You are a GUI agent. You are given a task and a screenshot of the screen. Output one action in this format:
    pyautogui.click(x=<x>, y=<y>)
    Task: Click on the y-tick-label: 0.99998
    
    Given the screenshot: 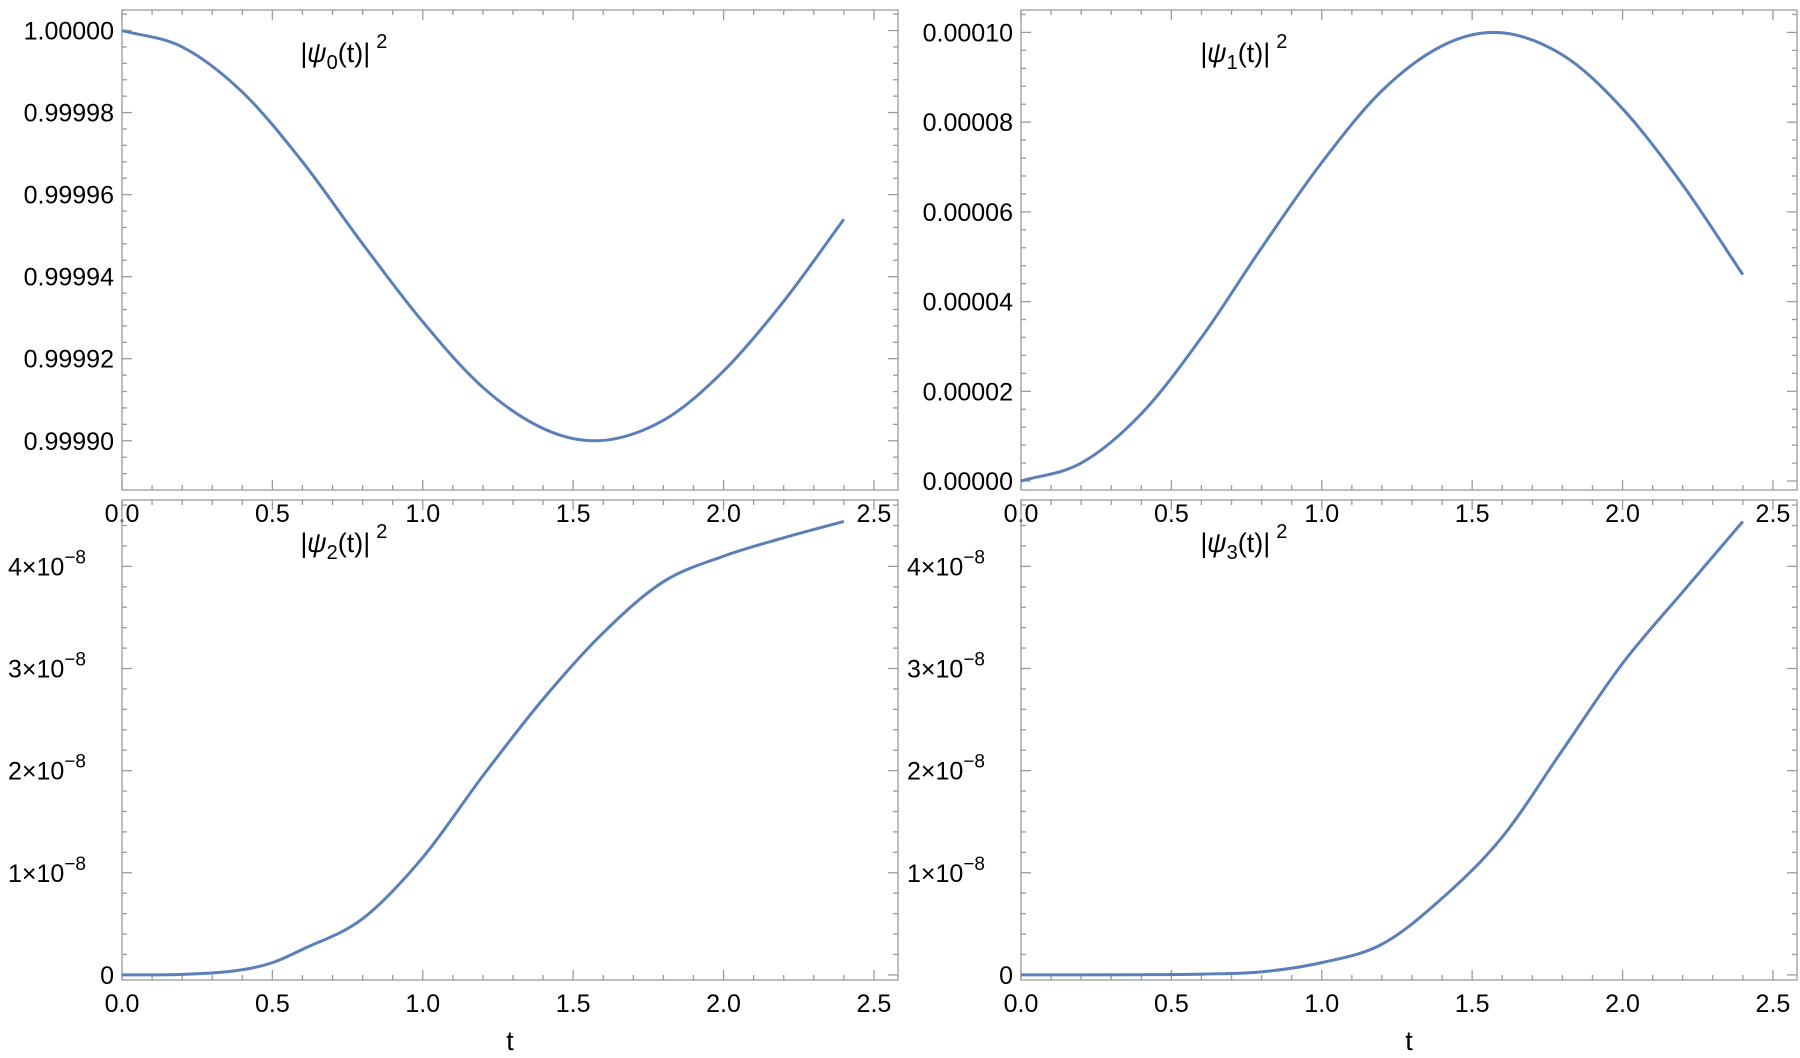 What is the action you would take?
    pyautogui.click(x=69, y=114)
    